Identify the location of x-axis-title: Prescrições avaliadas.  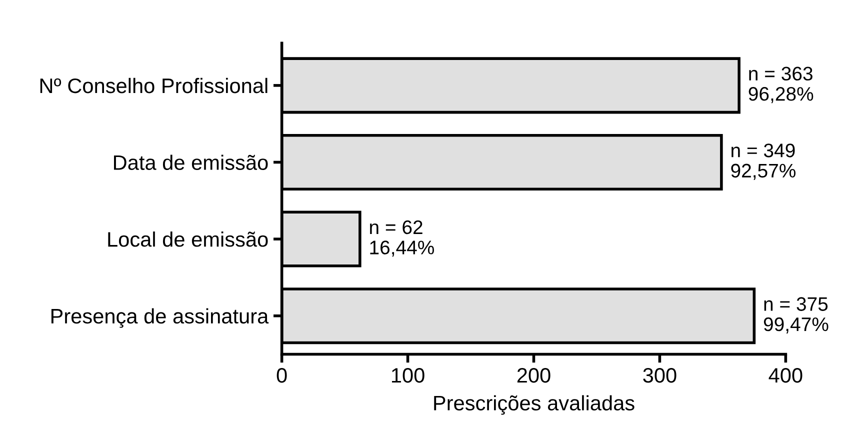
(534, 405).